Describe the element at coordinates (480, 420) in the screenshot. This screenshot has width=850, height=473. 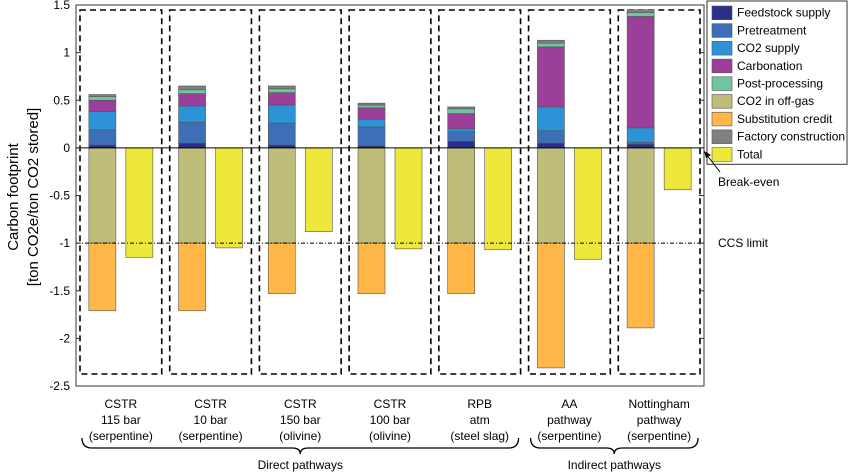
I see `category-label: atm` at that location.